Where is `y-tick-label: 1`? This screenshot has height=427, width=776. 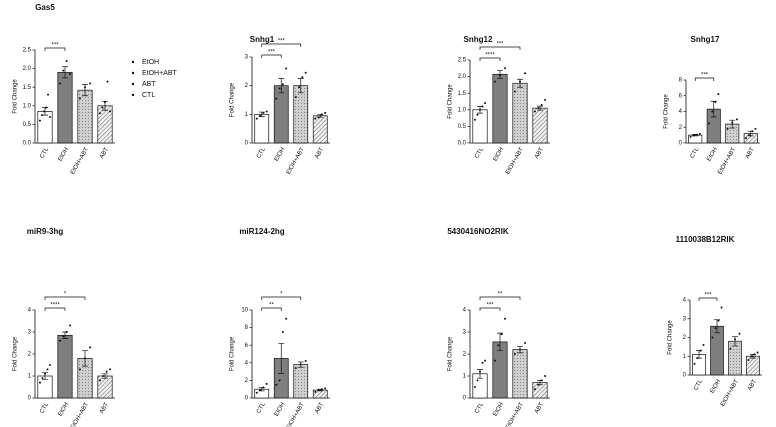 y-tick-label: 1 is located at coordinates (247, 115).